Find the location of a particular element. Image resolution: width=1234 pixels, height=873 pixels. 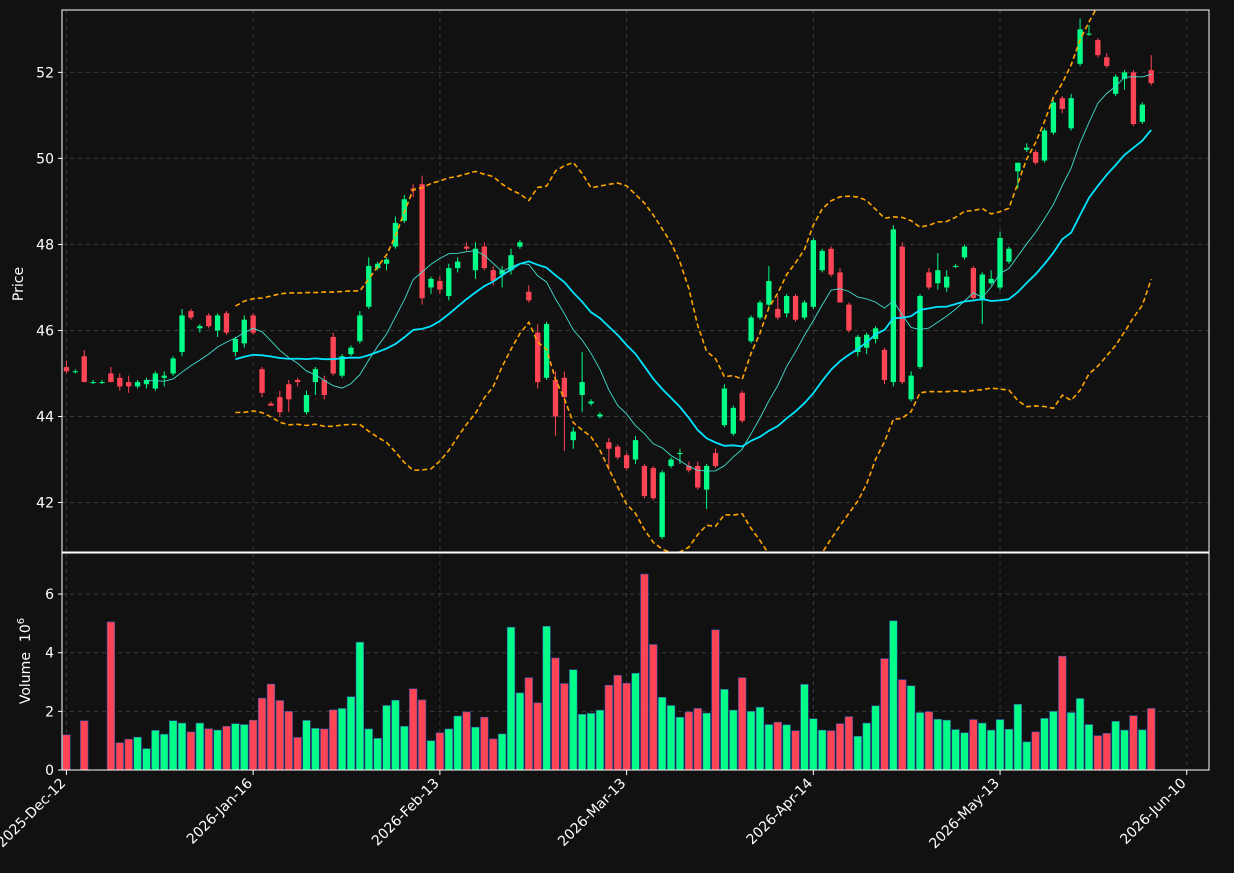

volume-label-text: Volume is located at coordinates (26, 678).